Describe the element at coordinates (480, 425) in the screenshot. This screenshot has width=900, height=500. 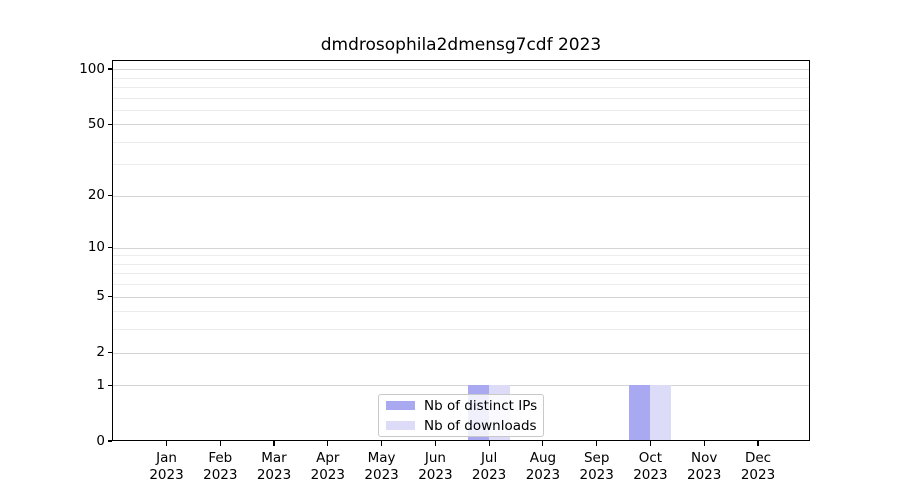
I see `legend-label-downloads: Nb of downloads` at that location.